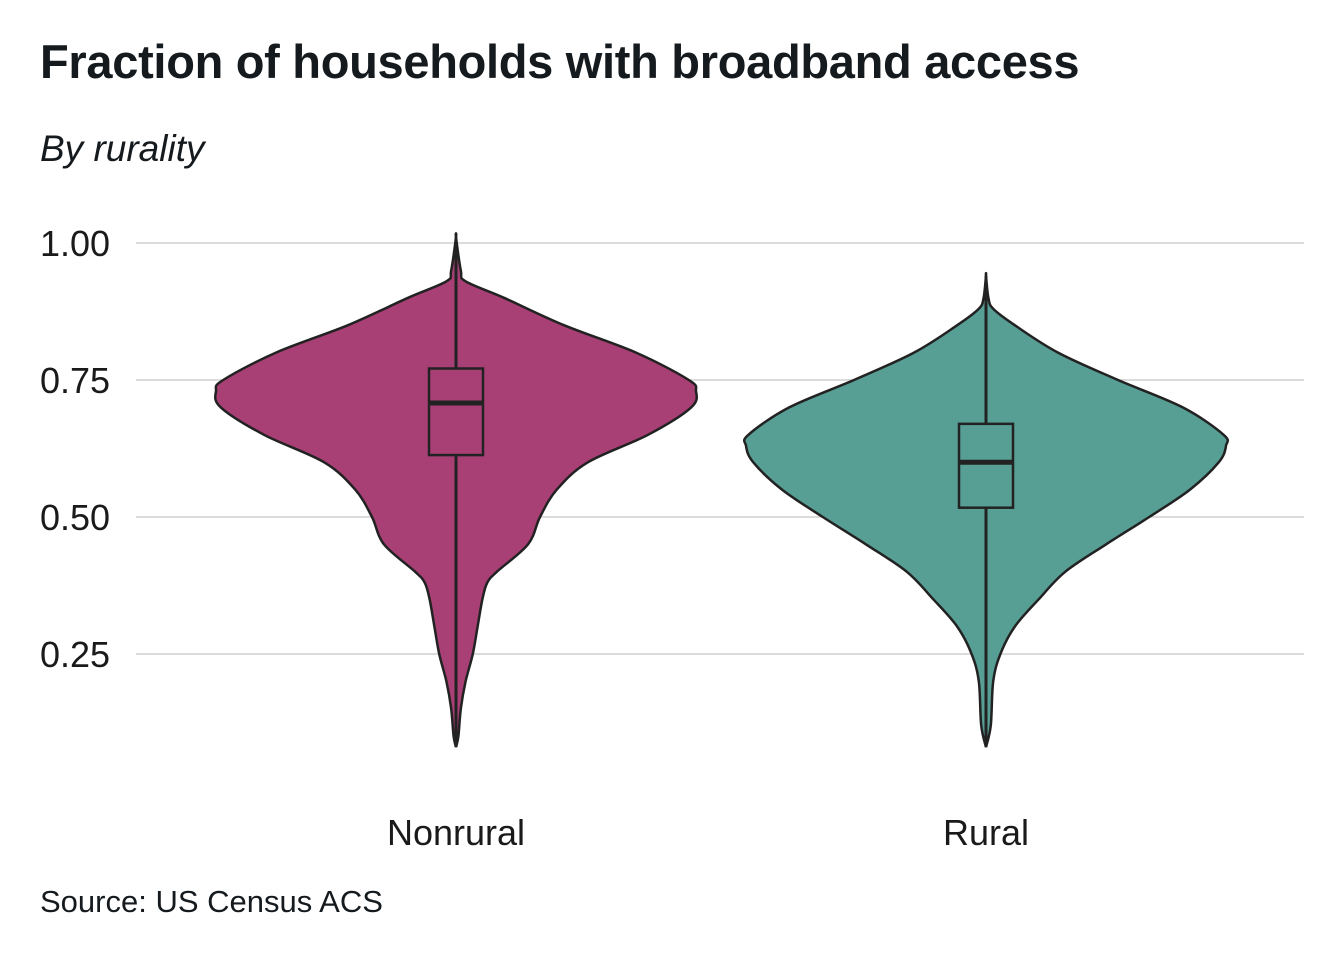 The width and height of the screenshot is (1344, 960). Describe the element at coordinates (75, 243) in the screenshot. I see `y-tick-label: 1.00` at that location.